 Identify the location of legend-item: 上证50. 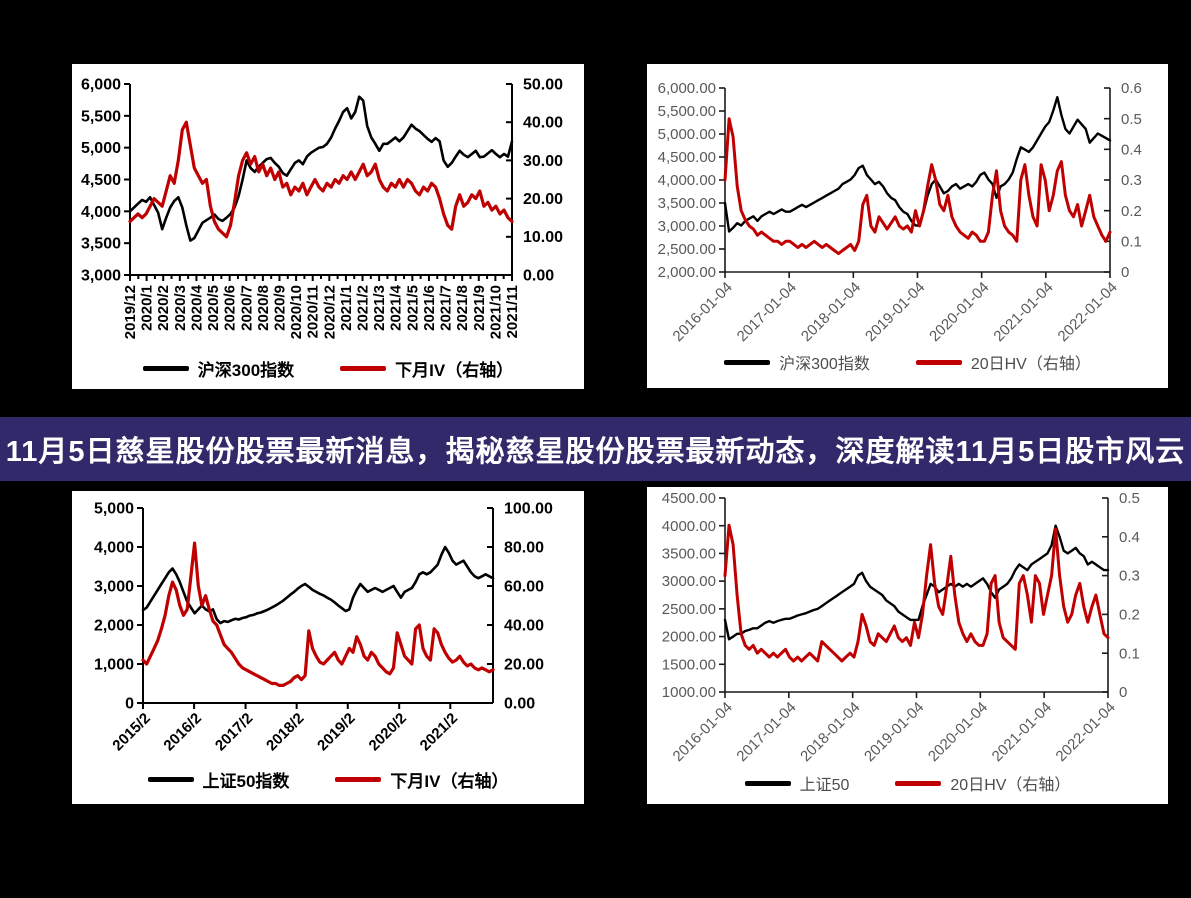
(797, 783).